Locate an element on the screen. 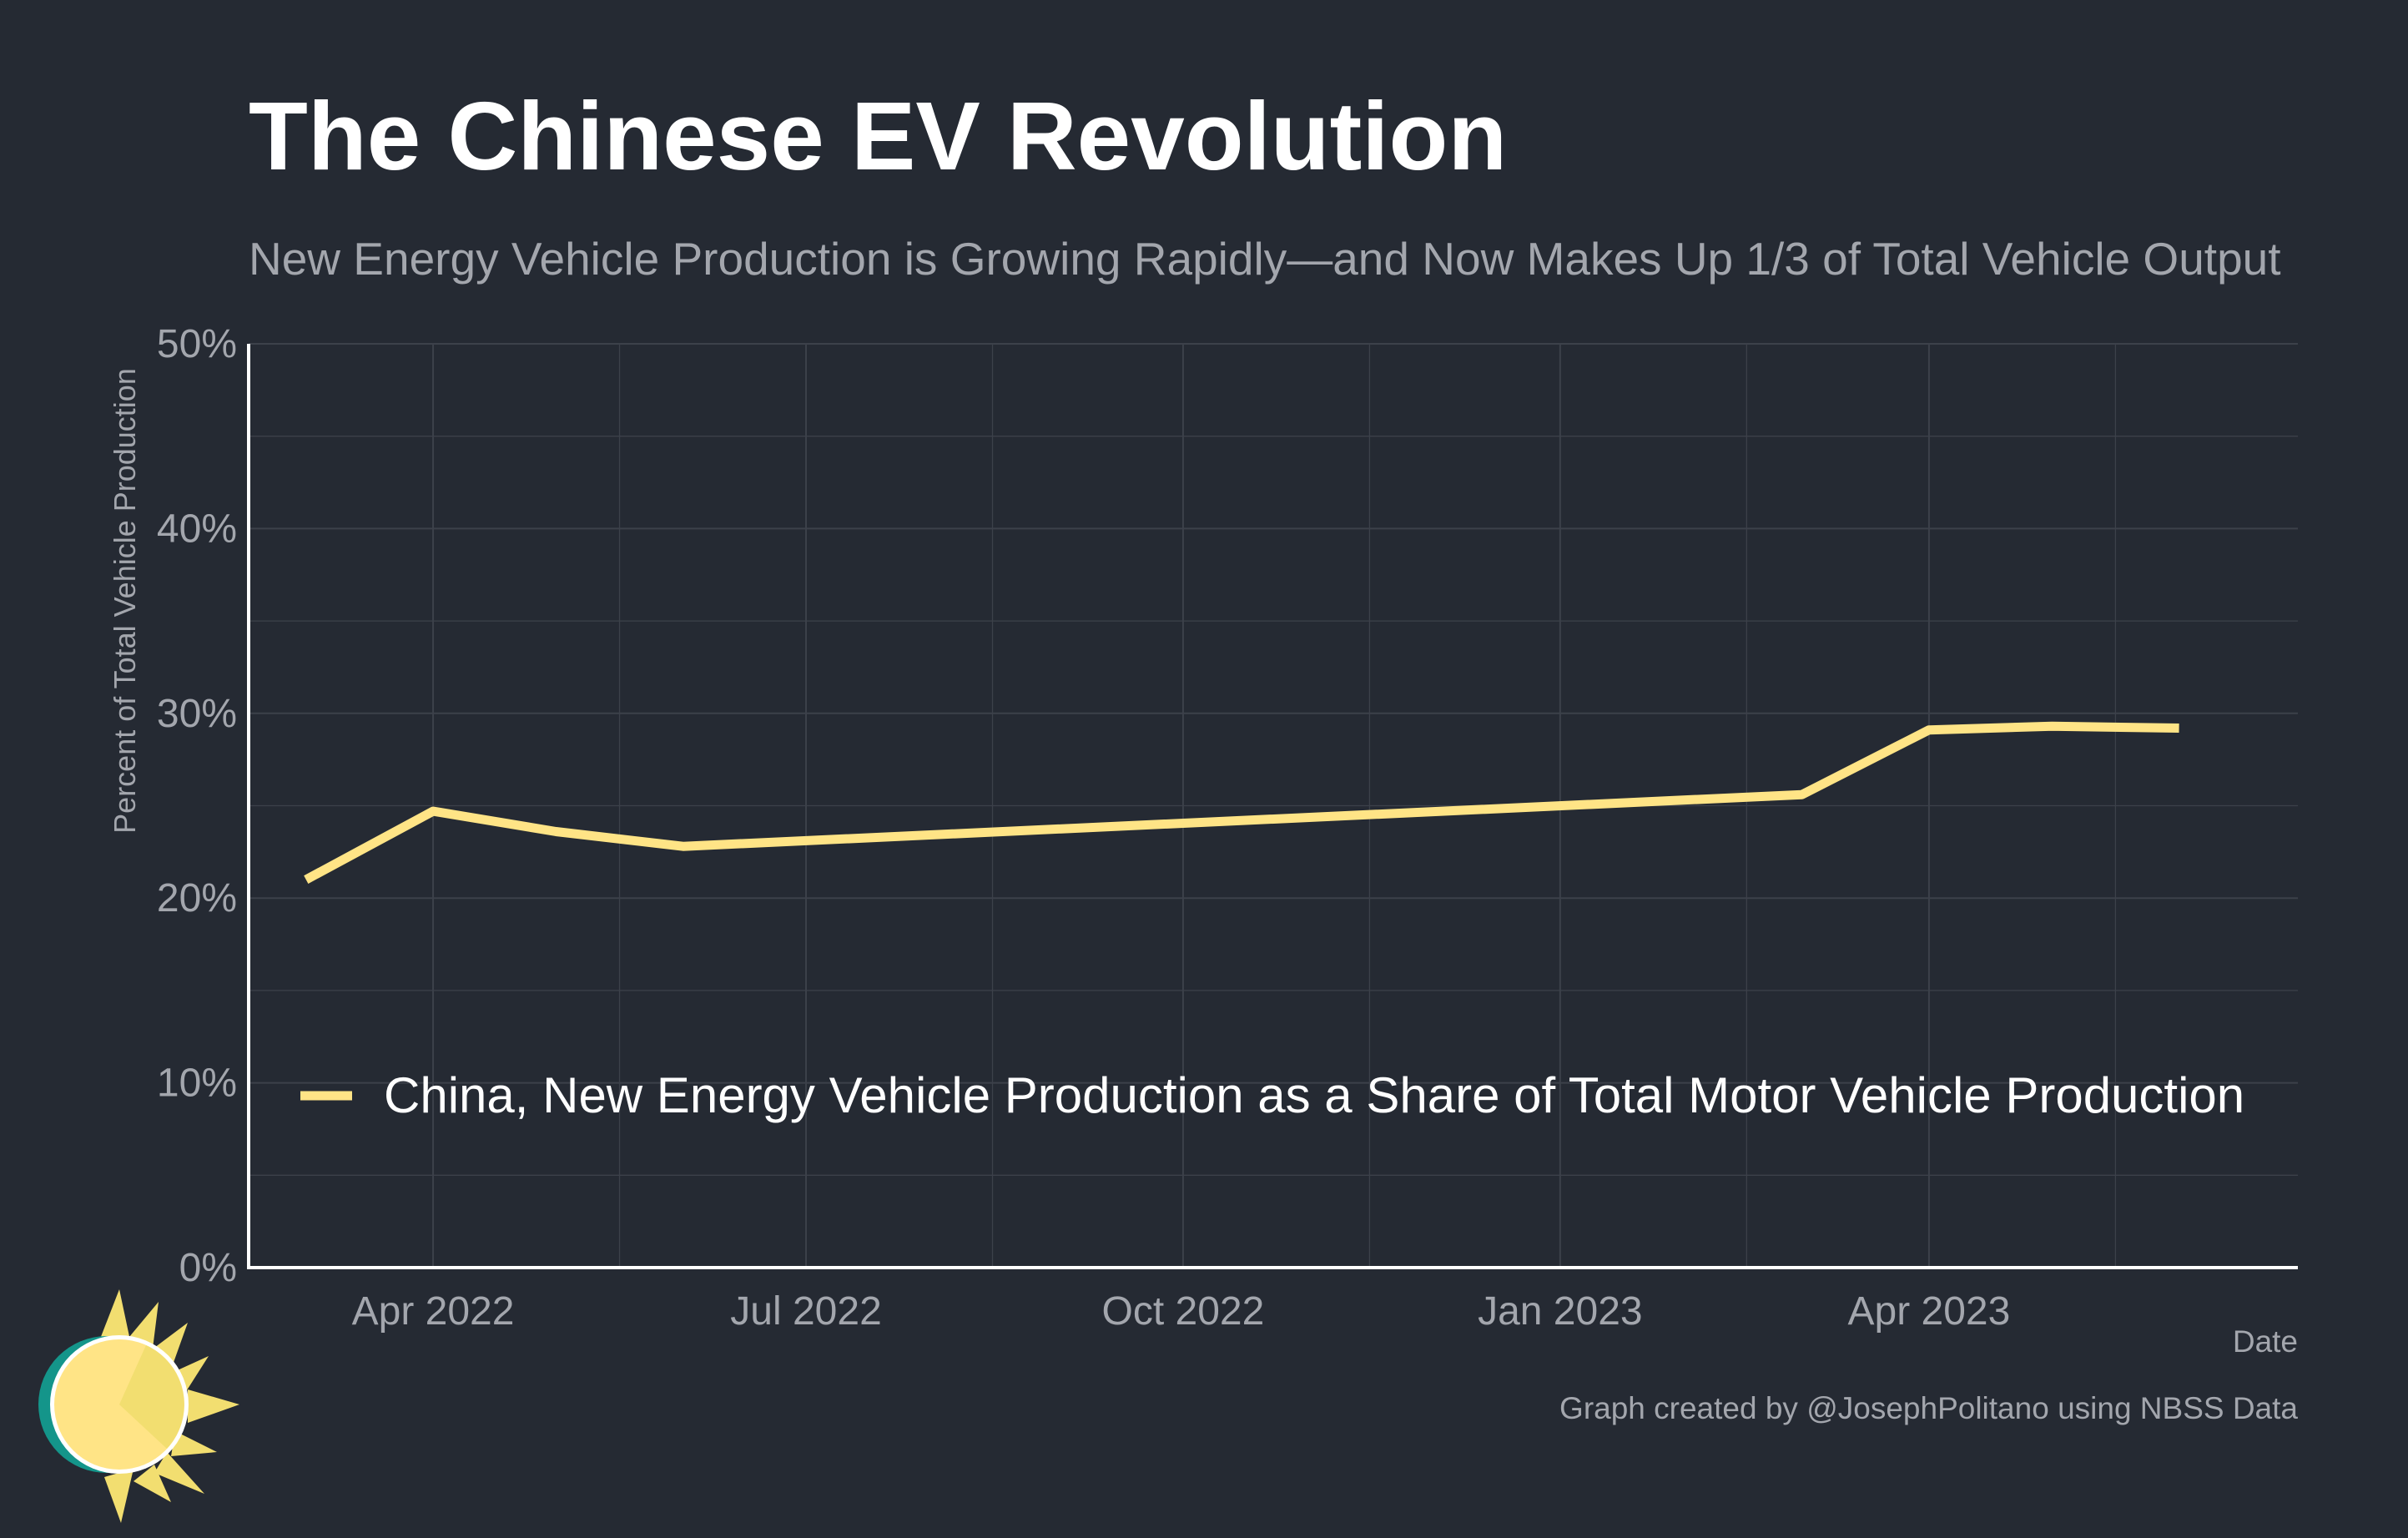  sun-icon is located at coordinates (138, 1406).